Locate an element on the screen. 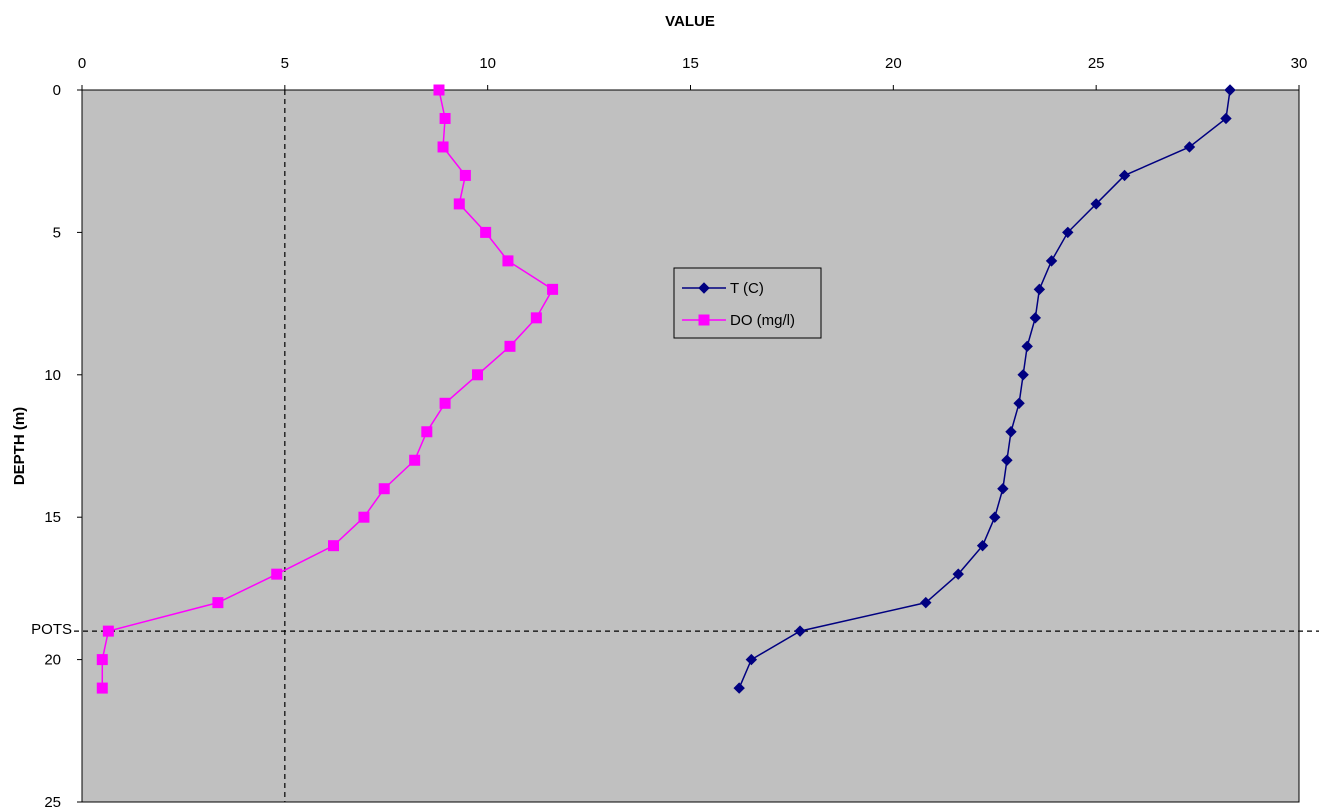 The width and height of the screenshot is (1322, 808). x-tick-label: 5 is located at coordinates (285, 63).